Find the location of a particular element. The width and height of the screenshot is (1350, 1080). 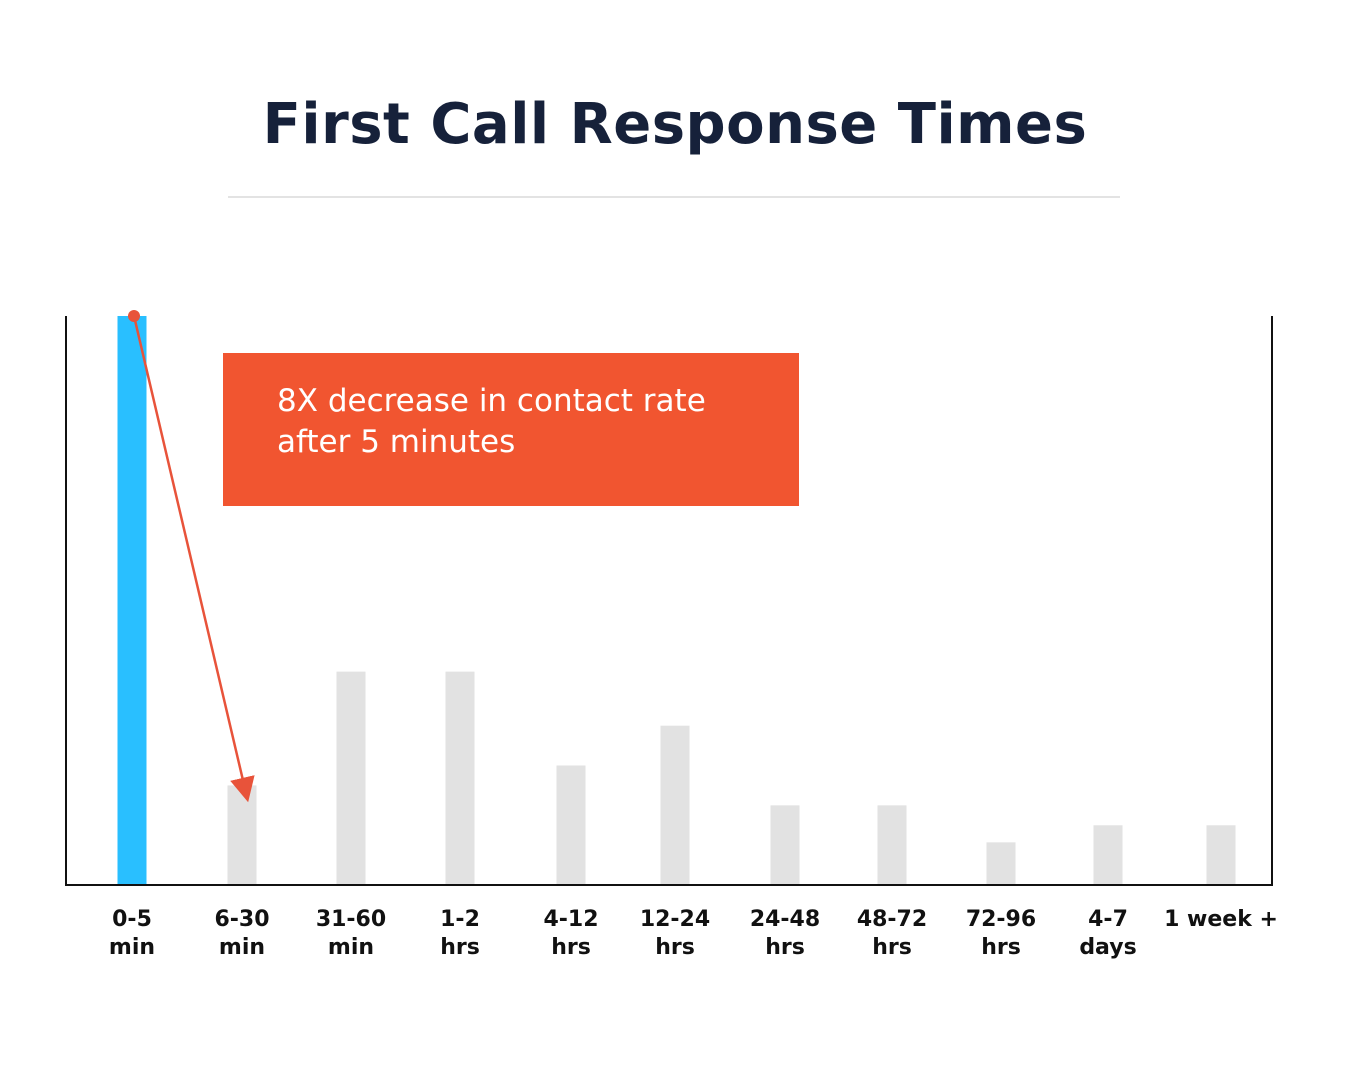

x-tick-label-5: 12-24 hrs is located at coordinates (675, 933).